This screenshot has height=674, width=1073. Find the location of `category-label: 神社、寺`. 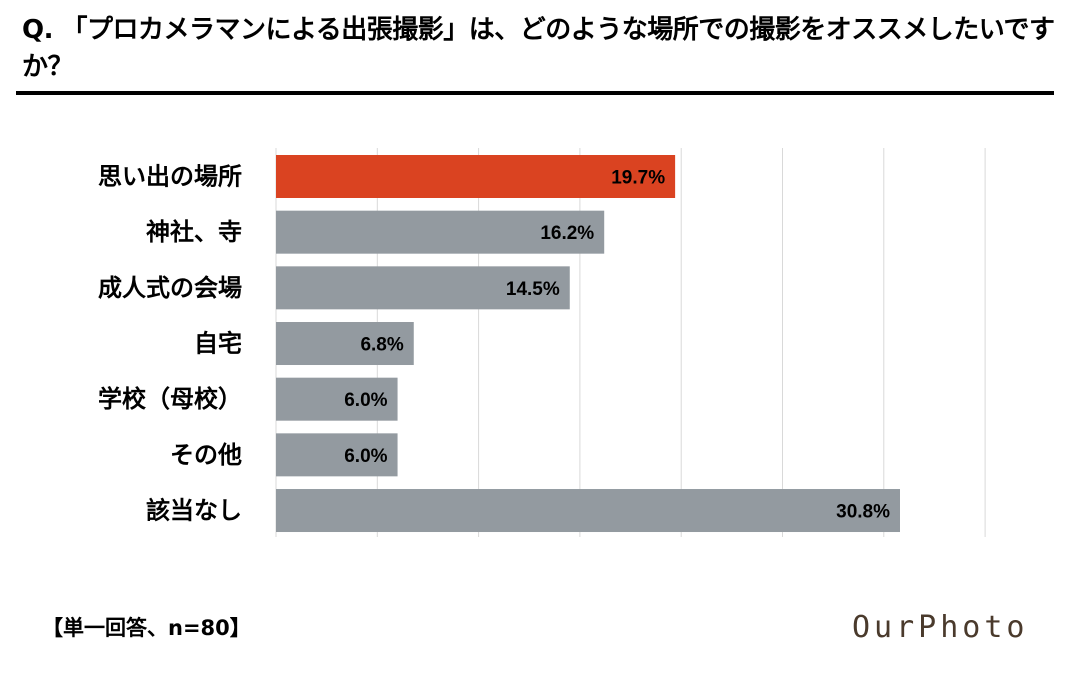

category-label: 神社、寺 is located at coordinates (194, 232).